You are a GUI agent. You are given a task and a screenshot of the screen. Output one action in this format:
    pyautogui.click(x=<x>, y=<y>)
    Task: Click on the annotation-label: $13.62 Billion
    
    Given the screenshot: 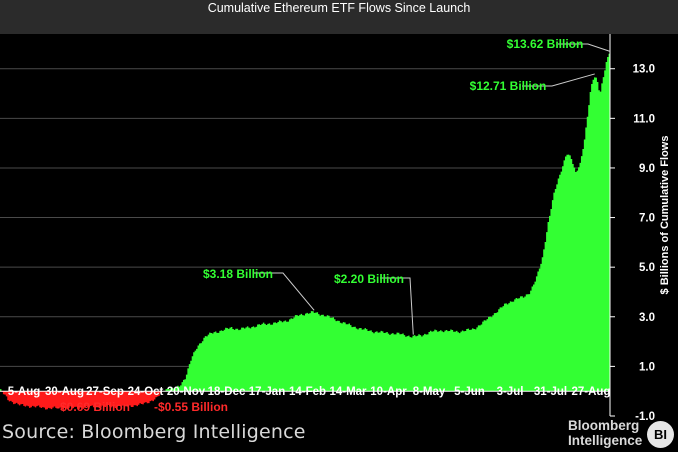 What is the action you would take?
    pyautogui.click(x=545, y=44)
    